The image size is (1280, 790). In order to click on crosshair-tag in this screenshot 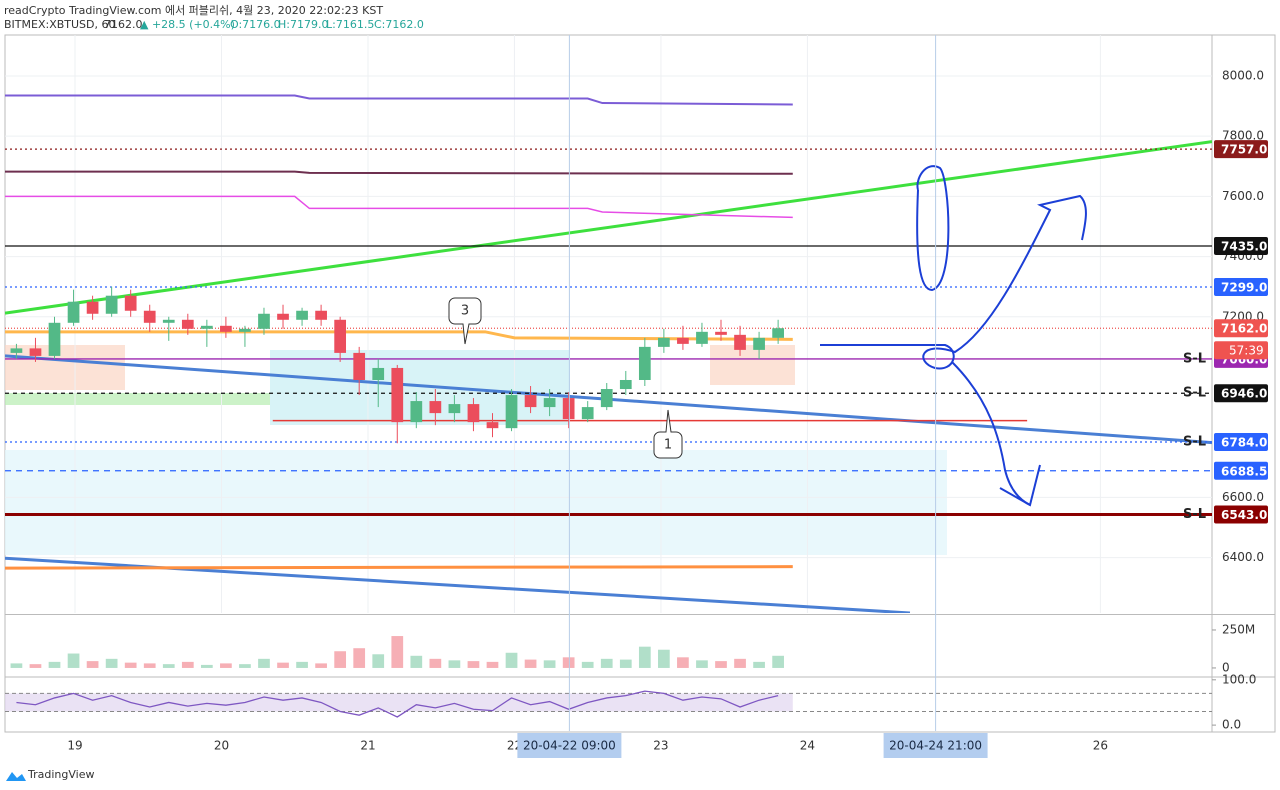, I will do `click(935, 745)`.